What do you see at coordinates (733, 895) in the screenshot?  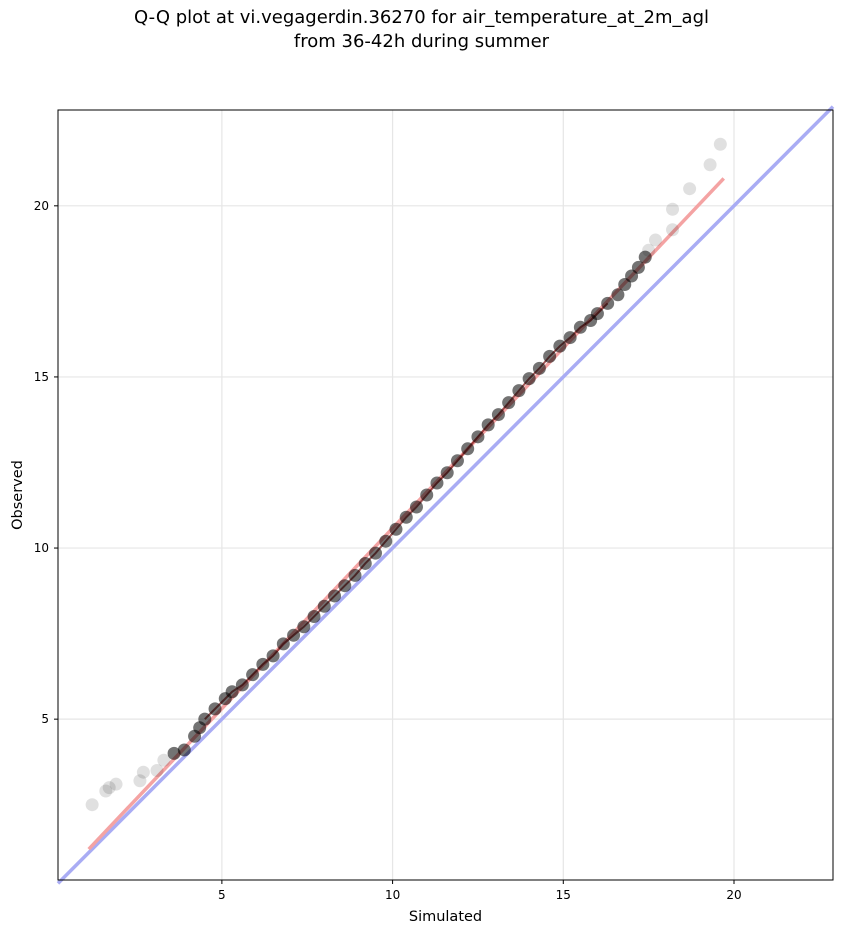 I see `x-tick-label: 20` at bounding box center [733, 895].